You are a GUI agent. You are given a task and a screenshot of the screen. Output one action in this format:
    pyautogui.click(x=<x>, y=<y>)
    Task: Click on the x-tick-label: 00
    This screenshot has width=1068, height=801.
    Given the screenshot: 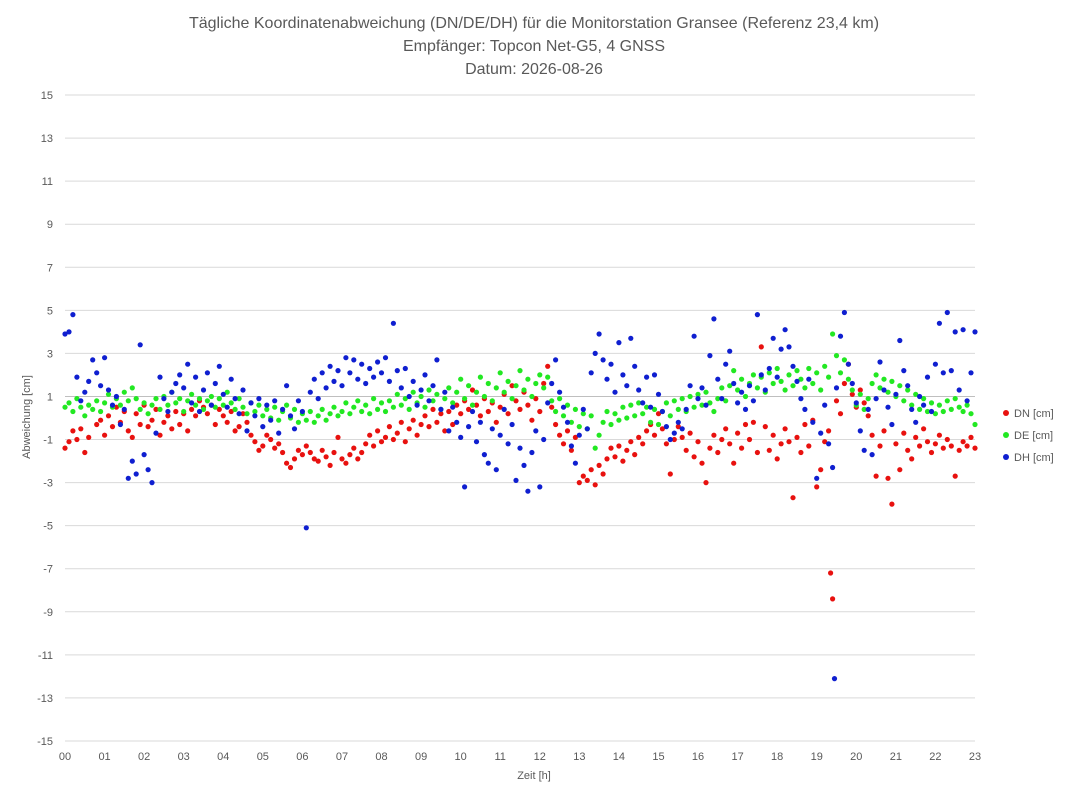 What is the action you would take?
    pyautogui.click(x=65, y=757)
    